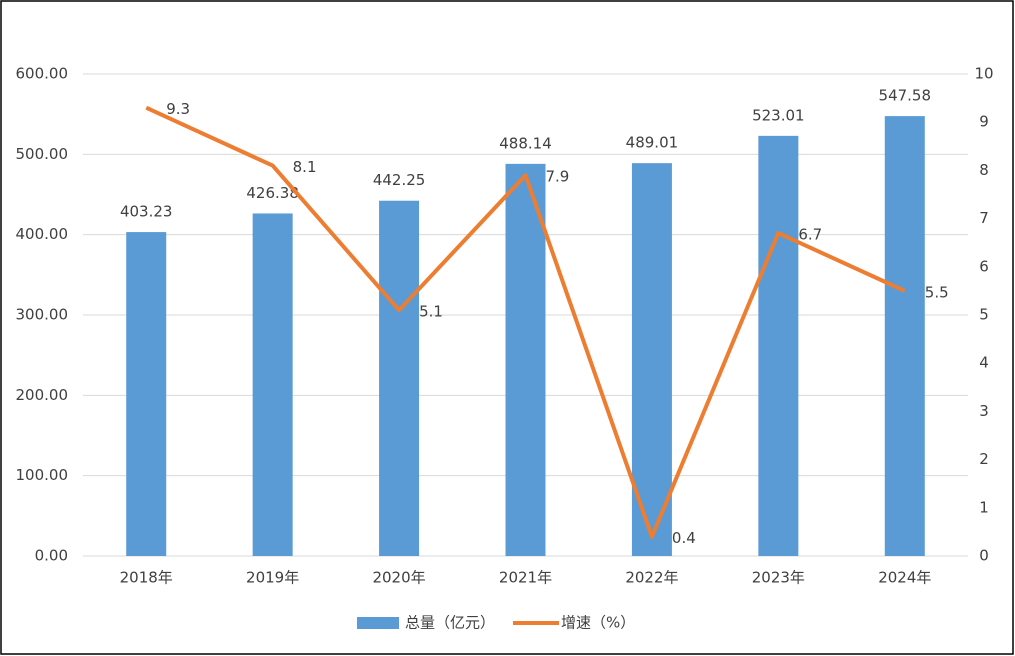  What do you see at coordinates (42, 234) in the screenshot?
I see `y-tick-label: 400.00` at bounding box center [42, 234].